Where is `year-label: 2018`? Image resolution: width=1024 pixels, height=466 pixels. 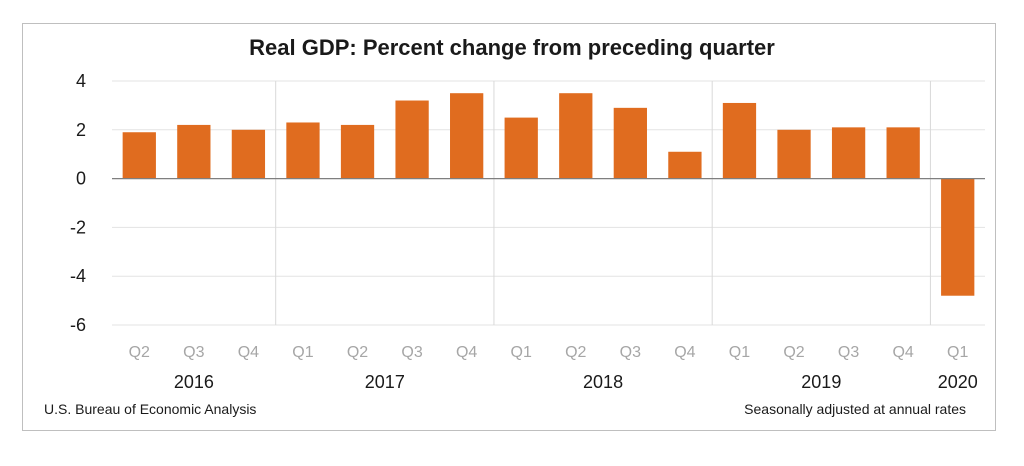
year-label: 2018 is located at coordinates (603, 382).